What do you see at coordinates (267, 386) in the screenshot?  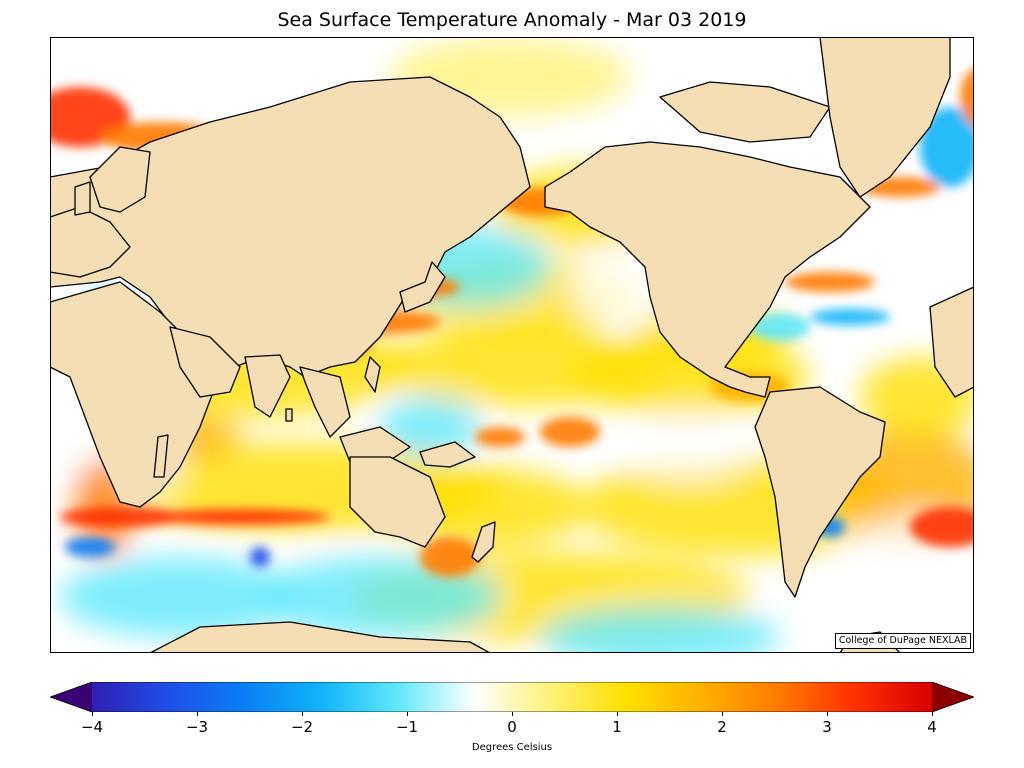 I see `landmass-india` at bounding box center [267, 386].